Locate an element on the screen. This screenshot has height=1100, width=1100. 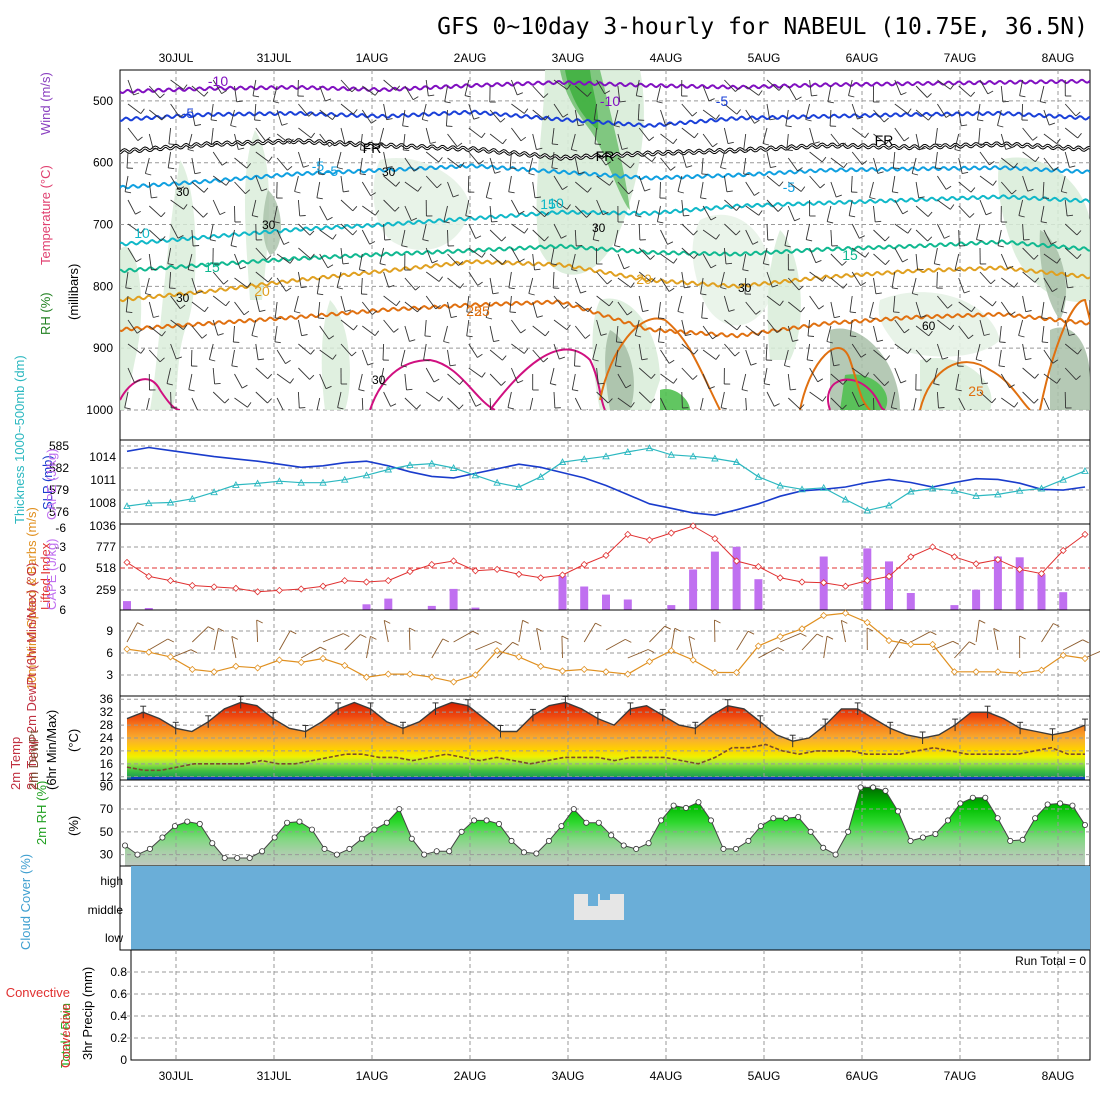
cape-ytick-0: 777 is located at coordinates (106, 547).